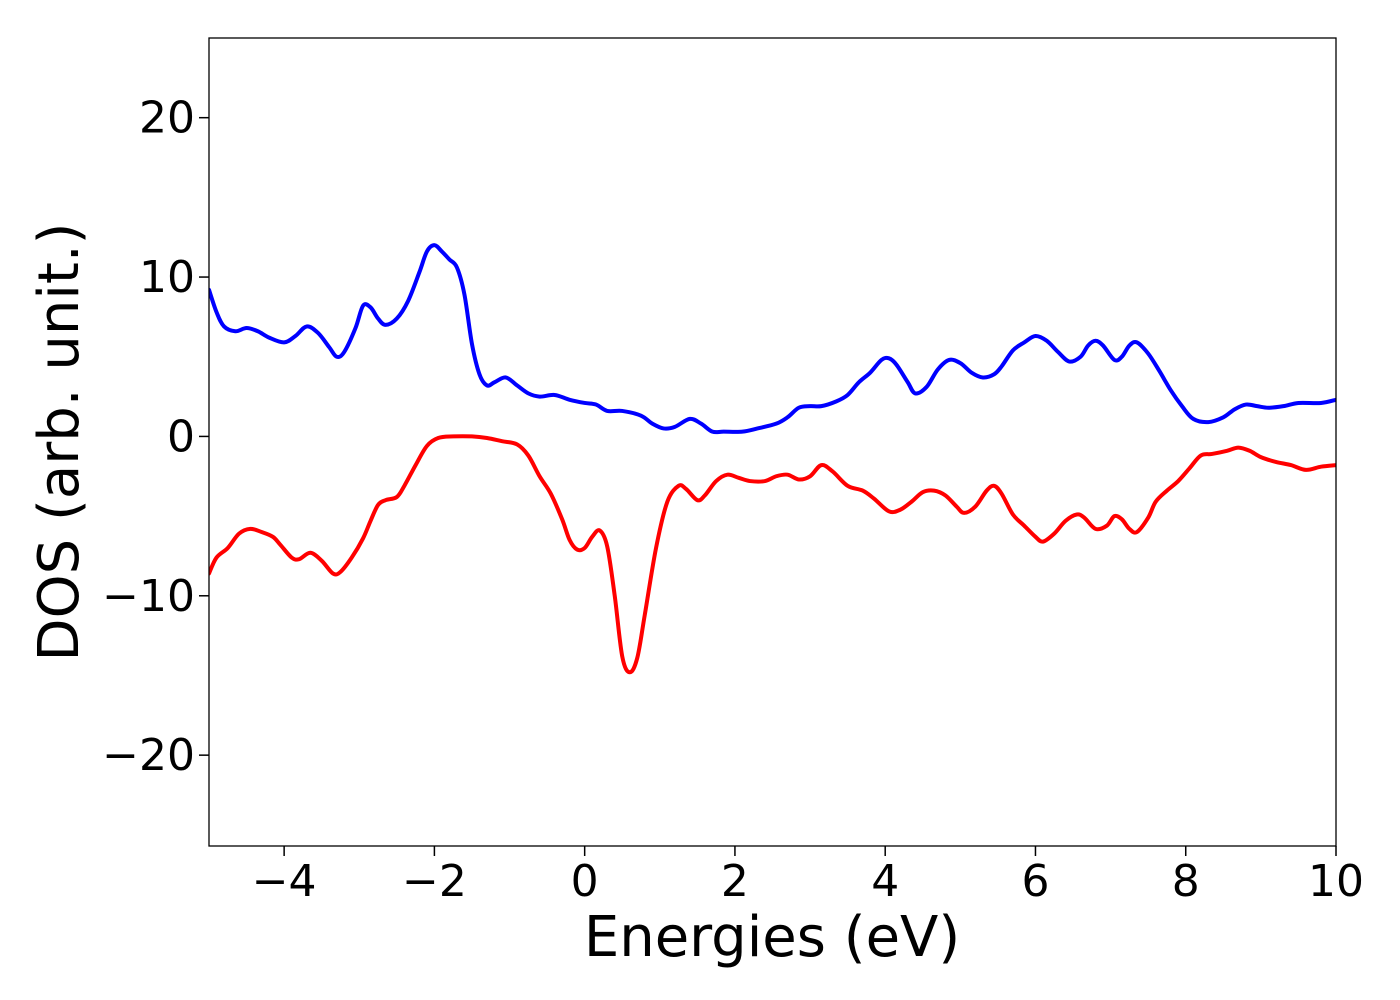  What do you see at coordinates (885, 881) in the screenshot?
I see `x-tick-label: 4` at bounding box center [885, 881].